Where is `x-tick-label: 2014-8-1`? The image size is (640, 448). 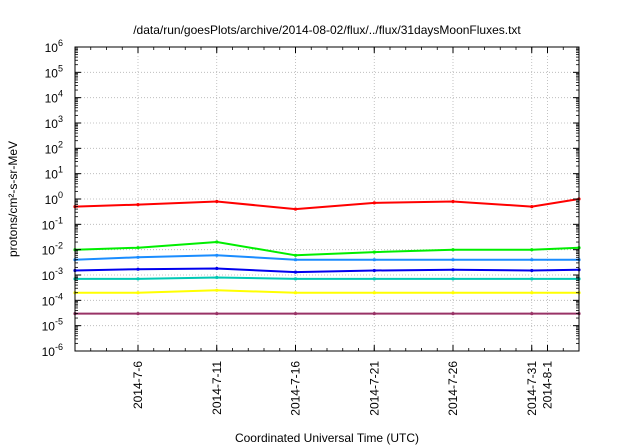
x-tick-label: 2014-8-1 is located at coordinates (548, 385).